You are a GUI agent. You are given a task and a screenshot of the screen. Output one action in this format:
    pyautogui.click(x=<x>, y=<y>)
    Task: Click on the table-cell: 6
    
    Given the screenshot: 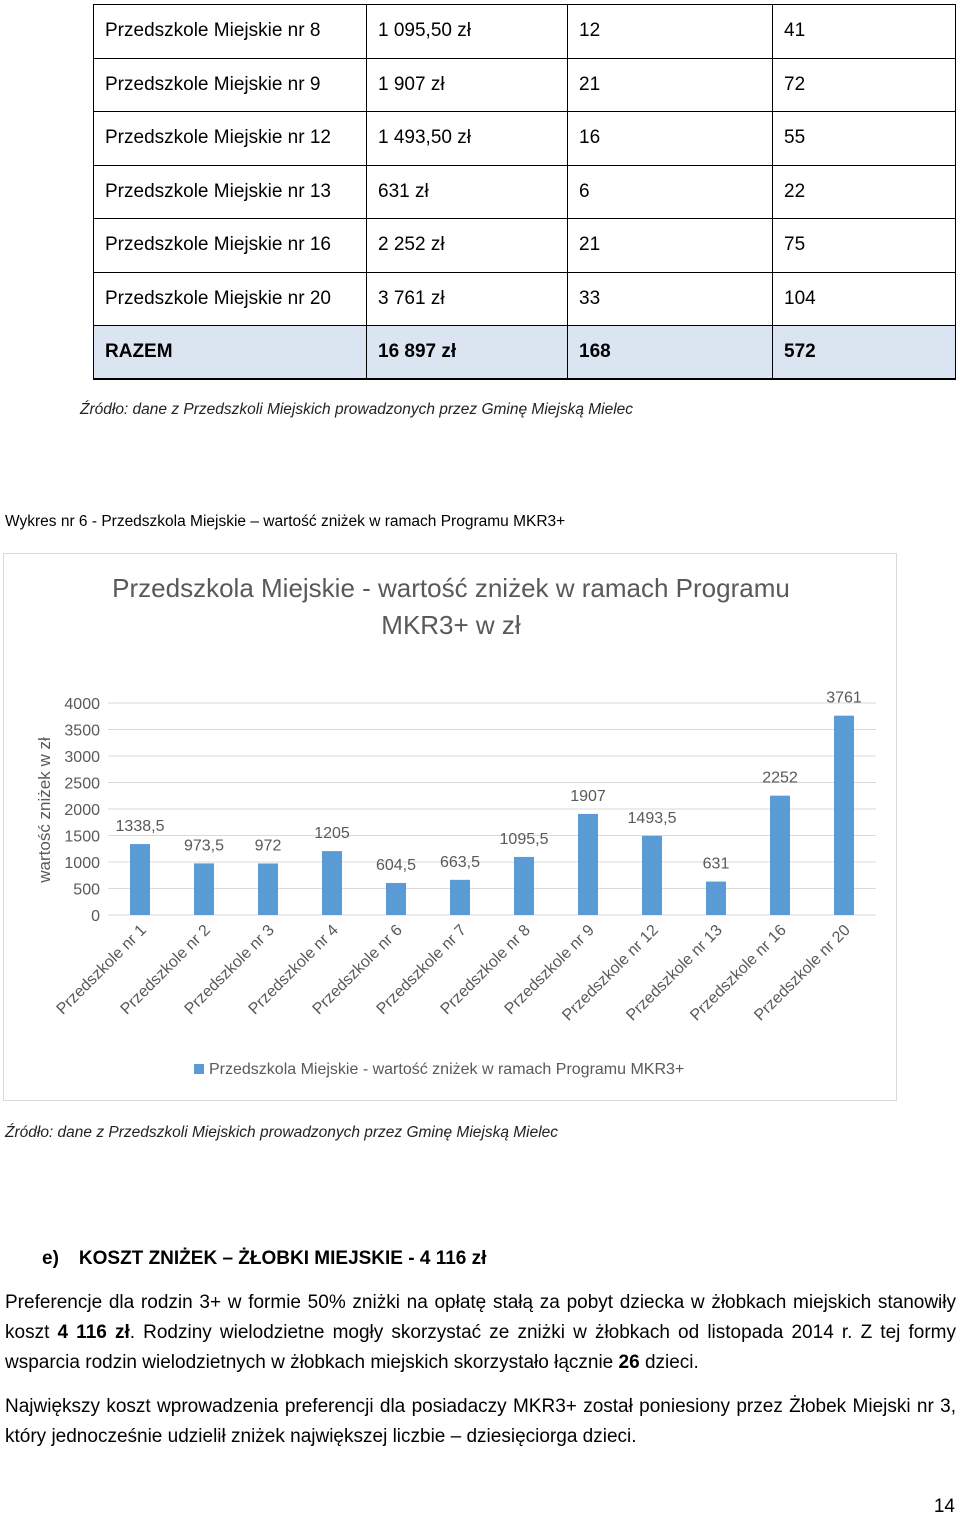 What is the action you would take?
    pyautogui.click(x=670, y=191)
    